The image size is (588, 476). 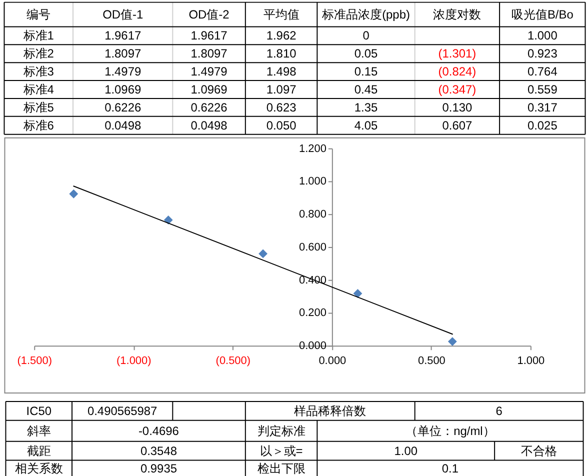 What do you see at coordinates (330, 411) in the screenshot?
I see `text: 样品稀释倍数` at bounding box center [330, 411].